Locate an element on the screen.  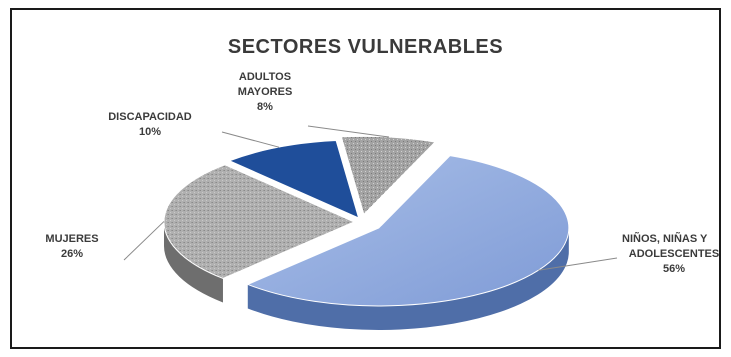
slice-label-3: ADULTOS MAYORES 8% is located at coordinates (265, 92).